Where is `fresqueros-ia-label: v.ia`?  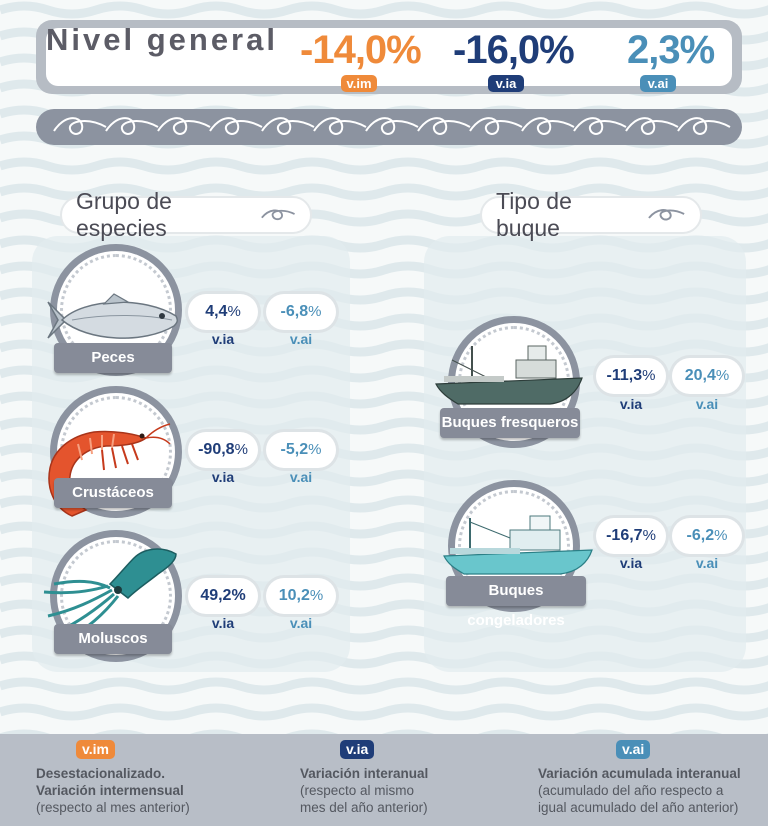
fresqueros-ia-label: v.ia is located at coordinates (631, 404).